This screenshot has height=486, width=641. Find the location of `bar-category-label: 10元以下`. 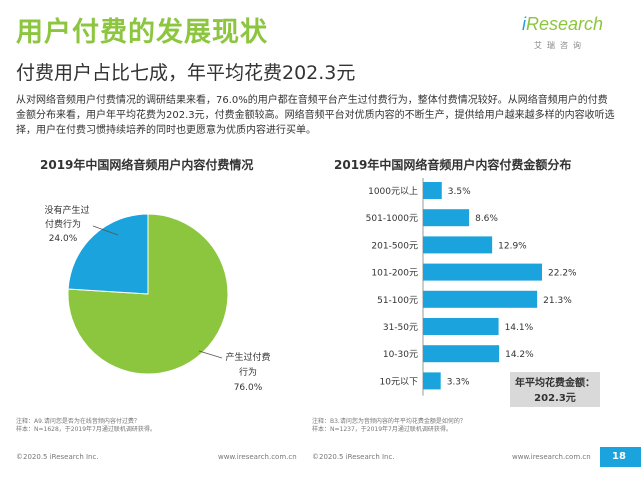

bar-category-label: 10元以下 is located at coordinates (399, 382).